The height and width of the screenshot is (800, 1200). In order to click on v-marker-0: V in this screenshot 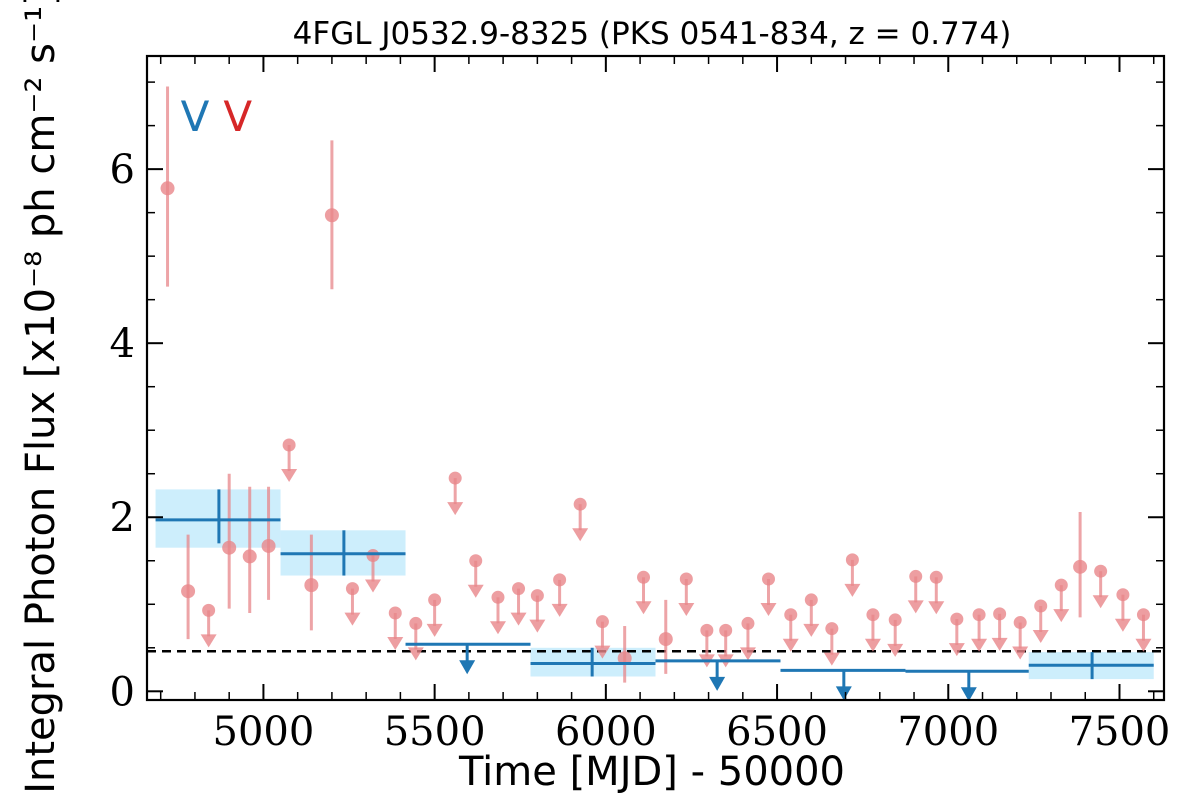, I will do `click(195, 116)`.